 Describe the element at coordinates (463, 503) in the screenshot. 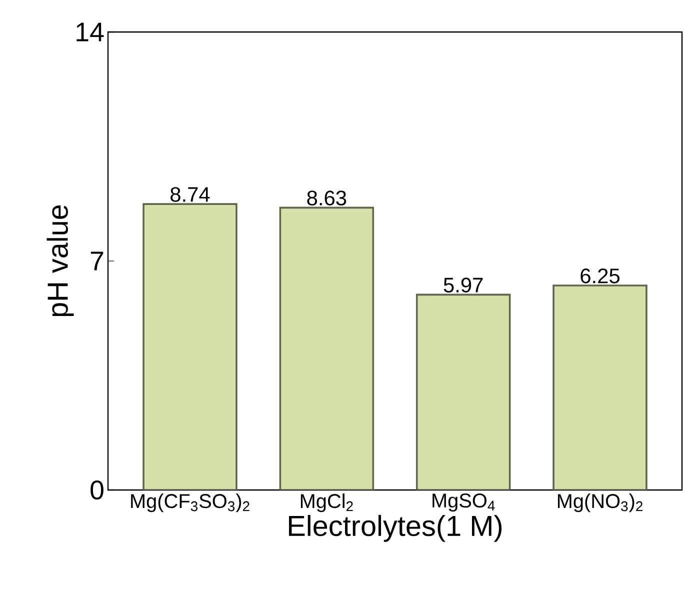

I see `x-tick-label: MgSO$_{4}$` at that location.